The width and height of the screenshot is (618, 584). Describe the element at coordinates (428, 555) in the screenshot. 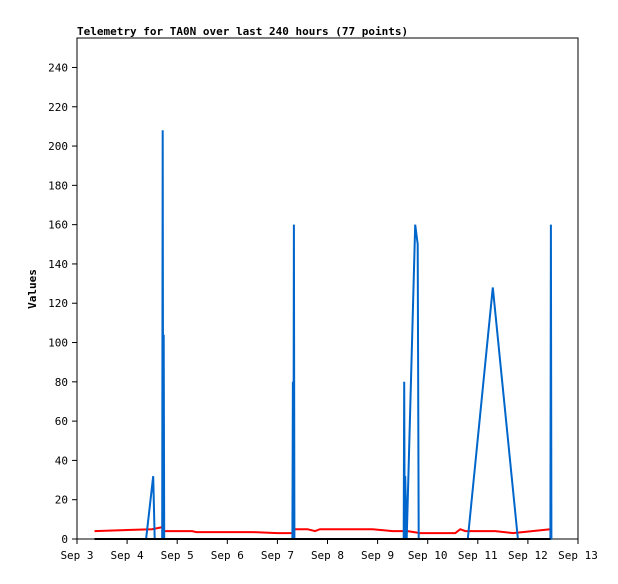

I see `x-tick-label: Sep 10` at that location.